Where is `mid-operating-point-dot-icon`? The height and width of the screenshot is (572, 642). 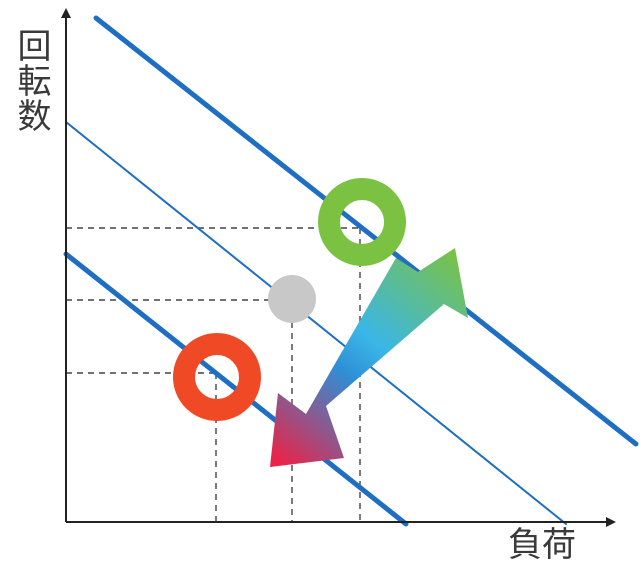 mid-operating-point-dot-icon is located at coordinates (292, 299).